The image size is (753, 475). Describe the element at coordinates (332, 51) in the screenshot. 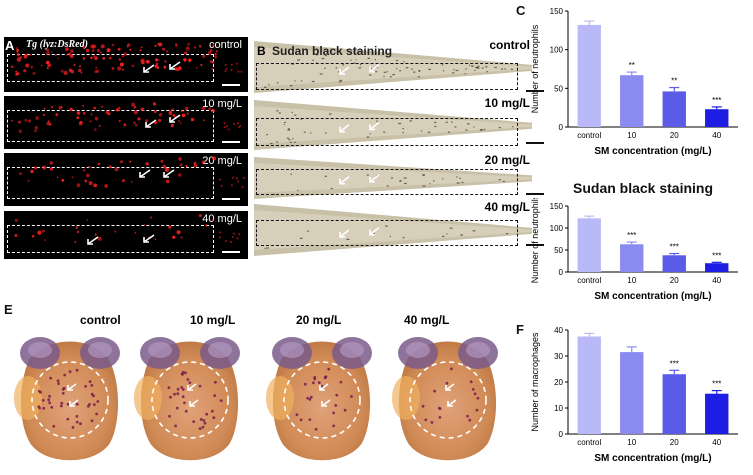

I see `panel-b-title: Sudan black staining` at that location.